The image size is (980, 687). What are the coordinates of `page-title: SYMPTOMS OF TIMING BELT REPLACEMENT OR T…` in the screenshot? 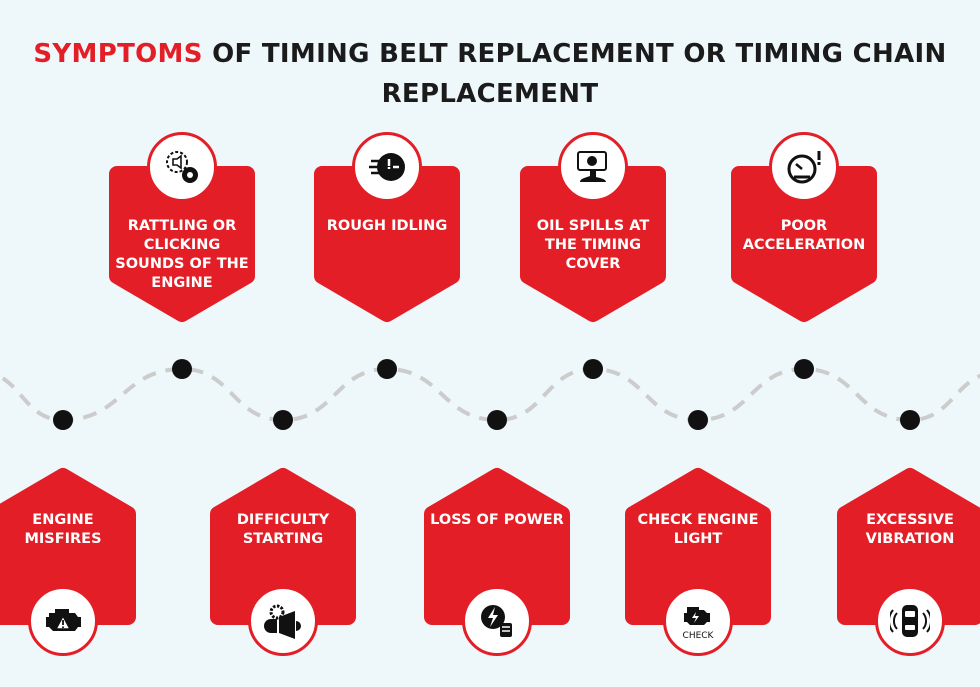 It's located at (490, 74).